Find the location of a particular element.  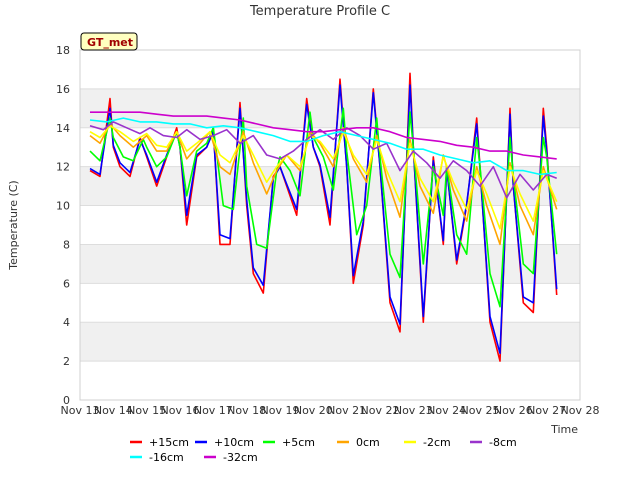

legend-item: -16cm is located at coordinates (157, 457).